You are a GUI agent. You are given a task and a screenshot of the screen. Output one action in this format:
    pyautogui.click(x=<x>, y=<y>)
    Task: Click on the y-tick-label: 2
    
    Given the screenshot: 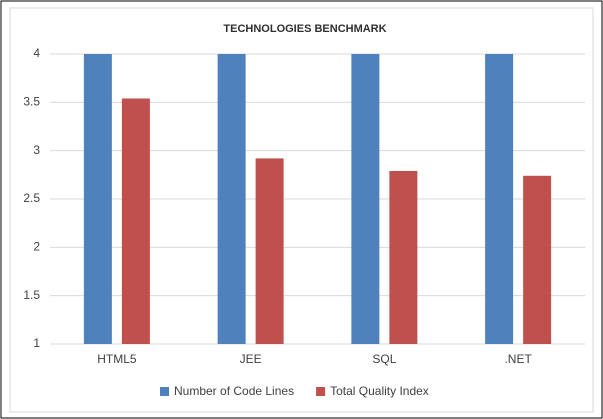 What is the action you would take?
    pyautogui.click(x=36, y=247)
    